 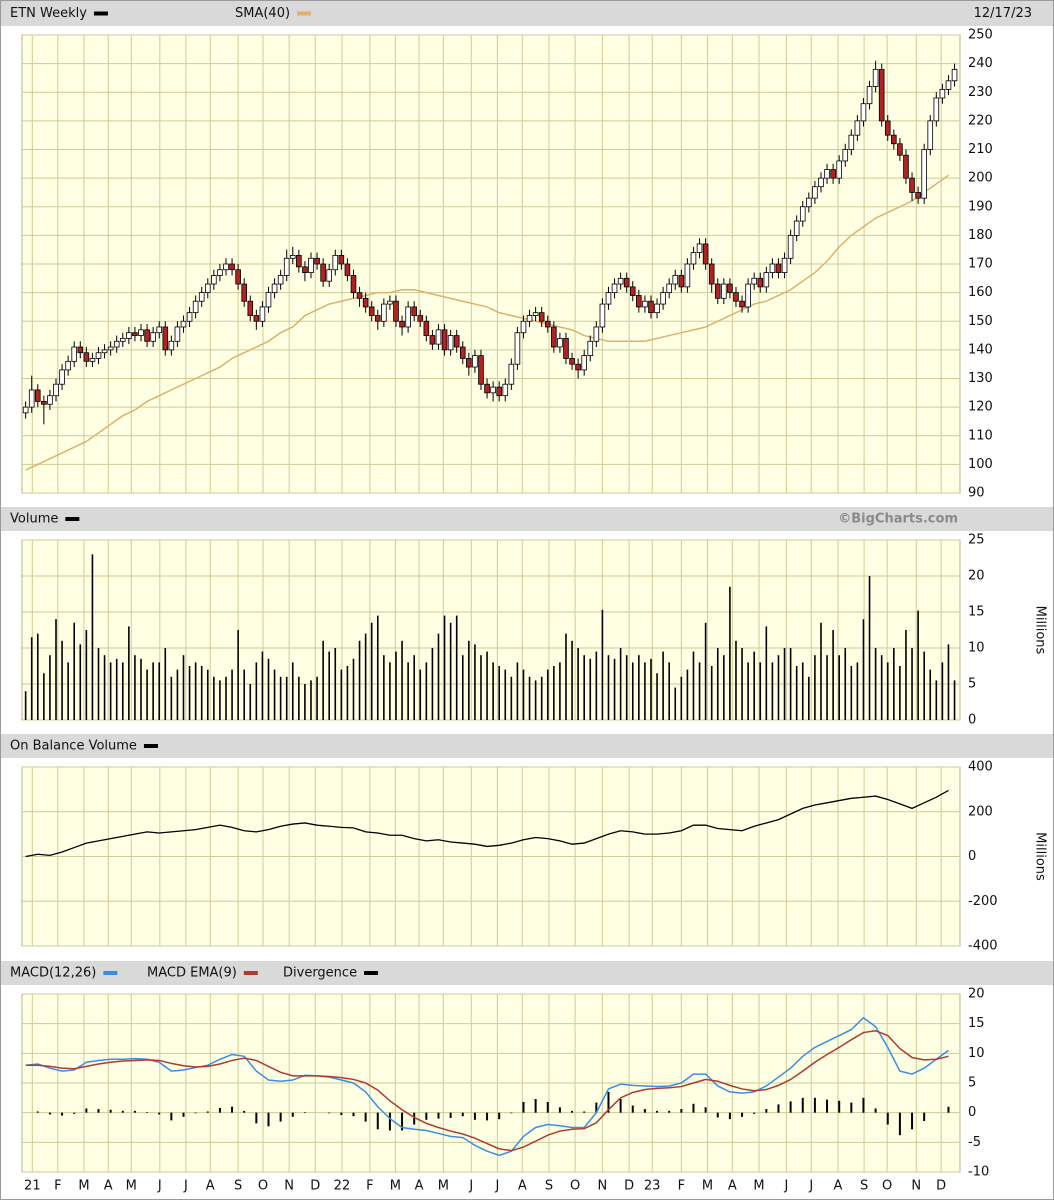 What do you see at coordinates (980, 92) in the screenshot?
I see `y-tick-label: 230` at bounding box center [980, 92].